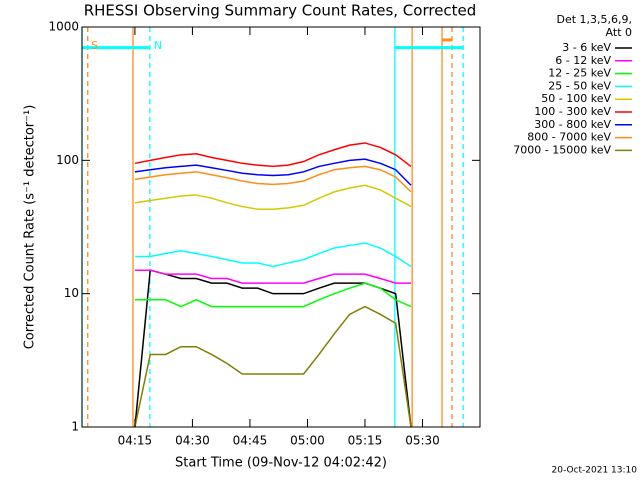  I want to click on y-tick-label: 1000, so click(63, 27).